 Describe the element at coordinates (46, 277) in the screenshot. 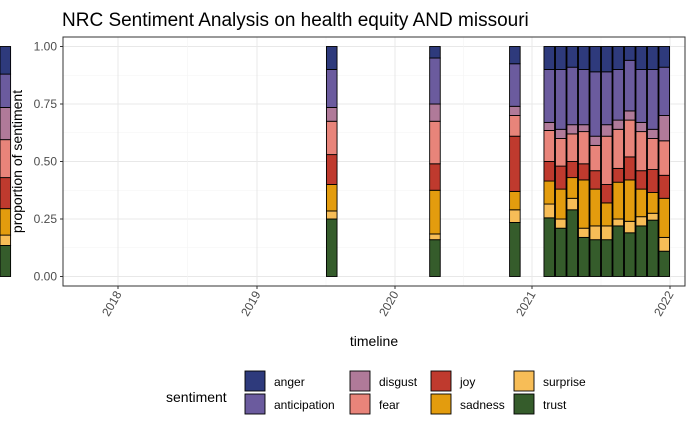

I see `y-tick-label: 0.00` at that location.